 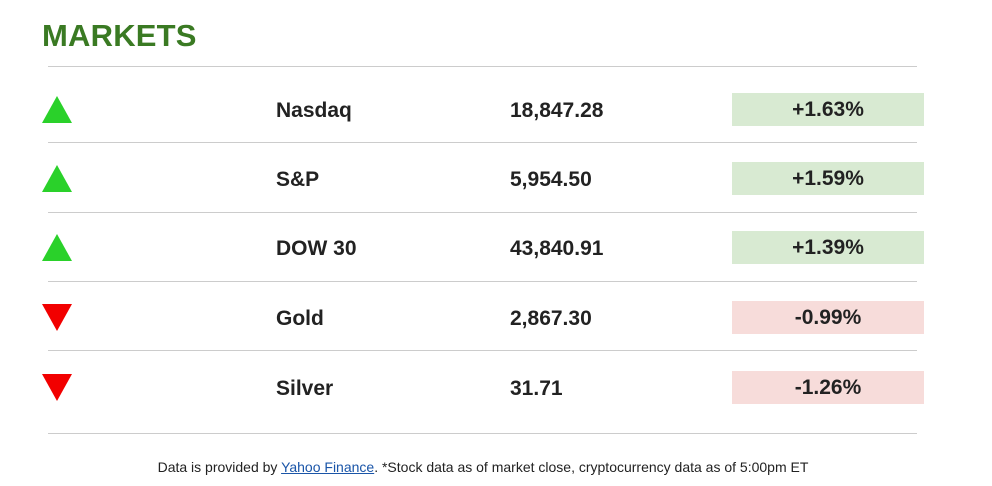 What do you see at coordinates (496, 318) in the screenshot?
I see `market-row-gold: Gold 2,867.30 -0.99%` at bounding box center [496, 318].